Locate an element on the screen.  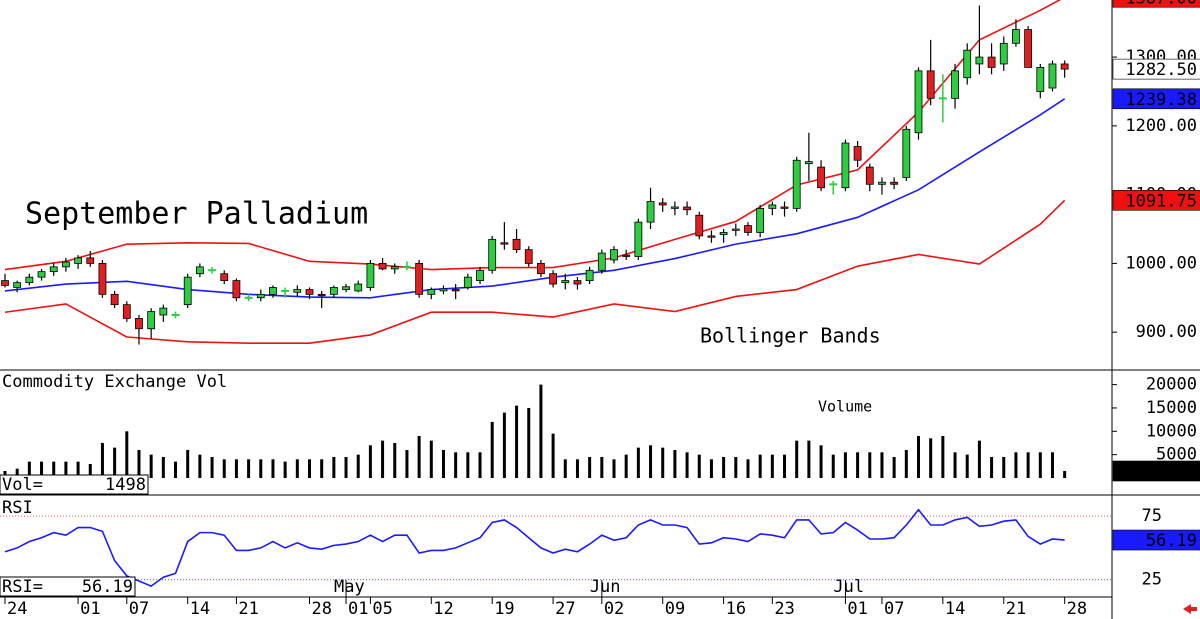
last-rsi-label: 56.19 is located at coordinates (1171, 541).